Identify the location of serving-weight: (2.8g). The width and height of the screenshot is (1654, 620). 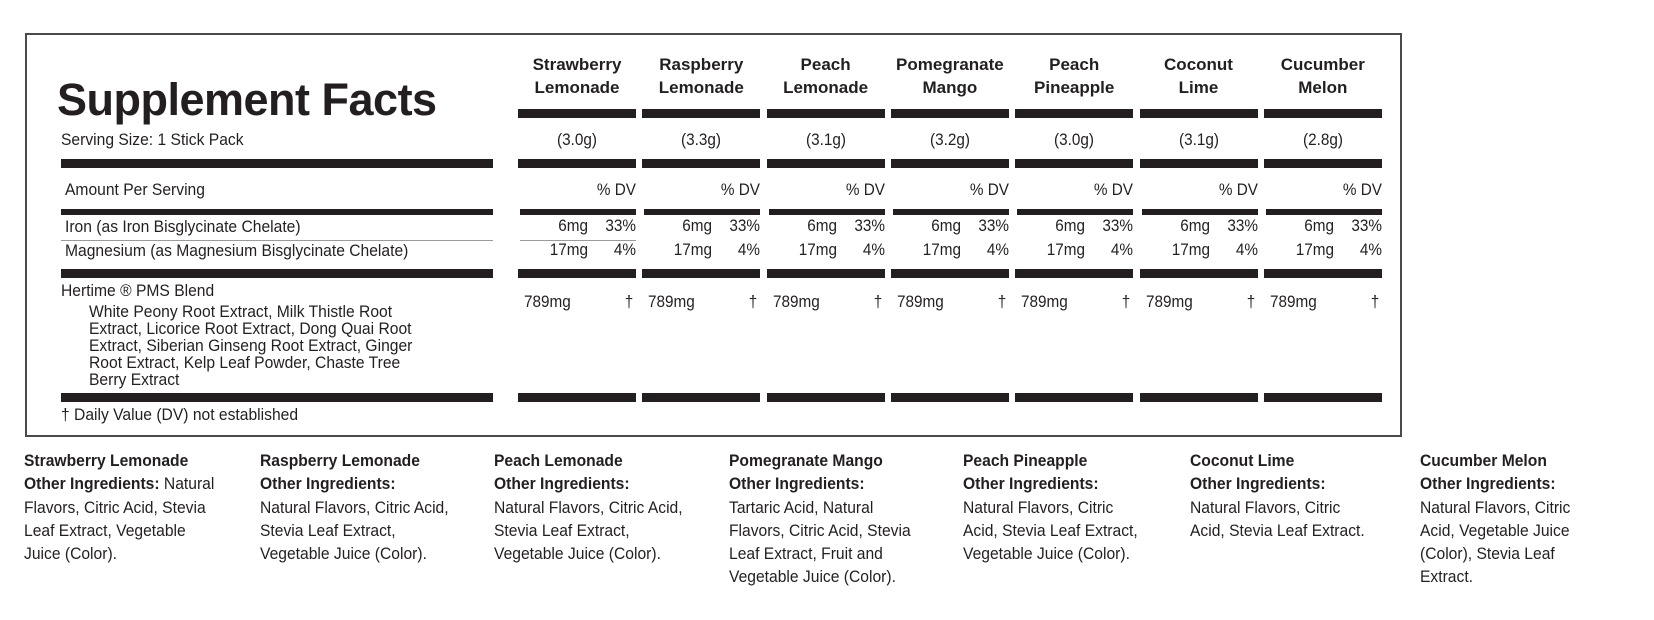
(1322, 139).